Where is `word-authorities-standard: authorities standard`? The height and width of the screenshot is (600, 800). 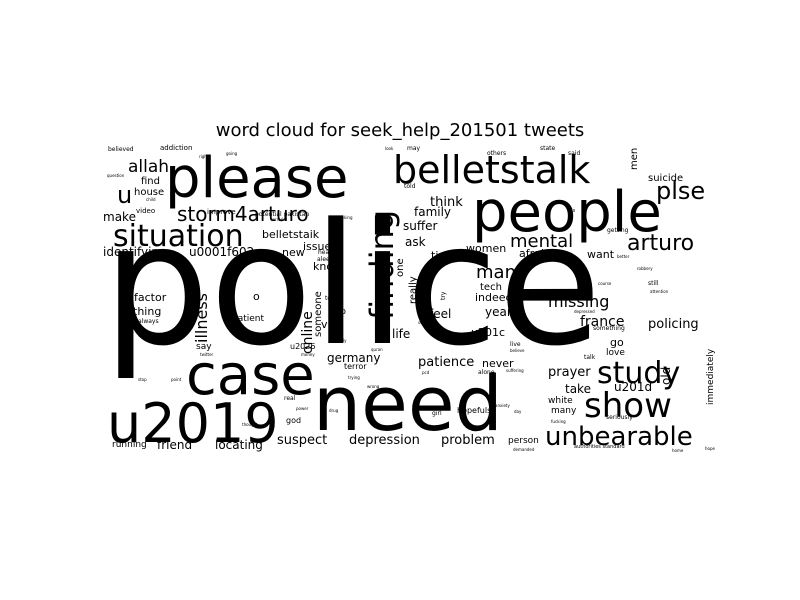
word-authorities-standard: authorities standard is located at coordinates (599, 447).